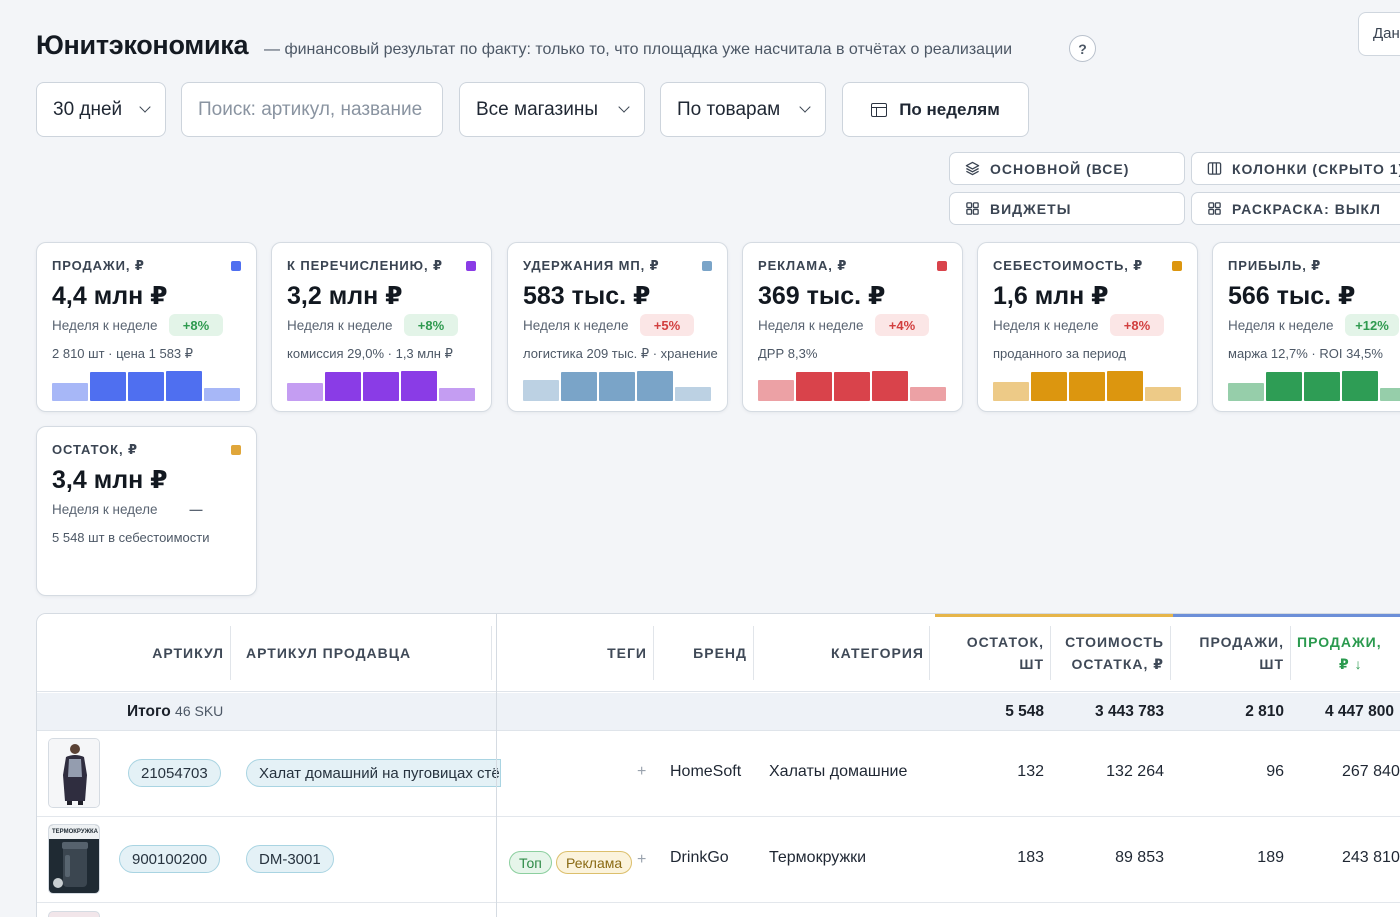 This screenshot has height=917, width=1400. Describe the element at coordinates (1295, 168) in the screenshot. I see `columns-button: КОЛОНКИ (СКРЫТО 1)` at that location.